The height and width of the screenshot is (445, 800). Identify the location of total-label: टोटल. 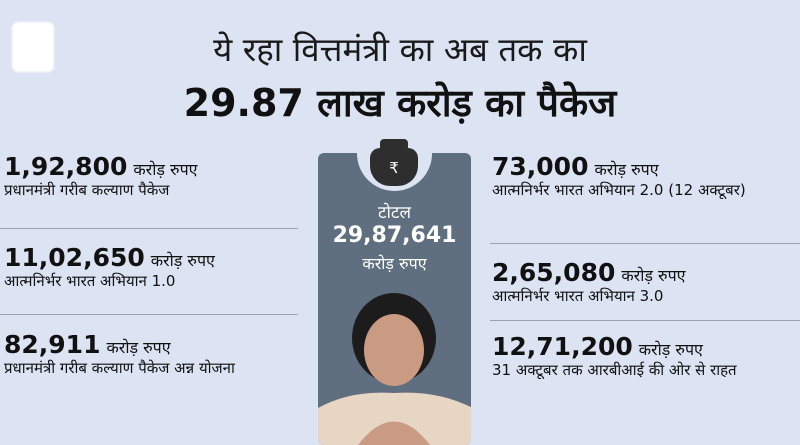
(394, 213).